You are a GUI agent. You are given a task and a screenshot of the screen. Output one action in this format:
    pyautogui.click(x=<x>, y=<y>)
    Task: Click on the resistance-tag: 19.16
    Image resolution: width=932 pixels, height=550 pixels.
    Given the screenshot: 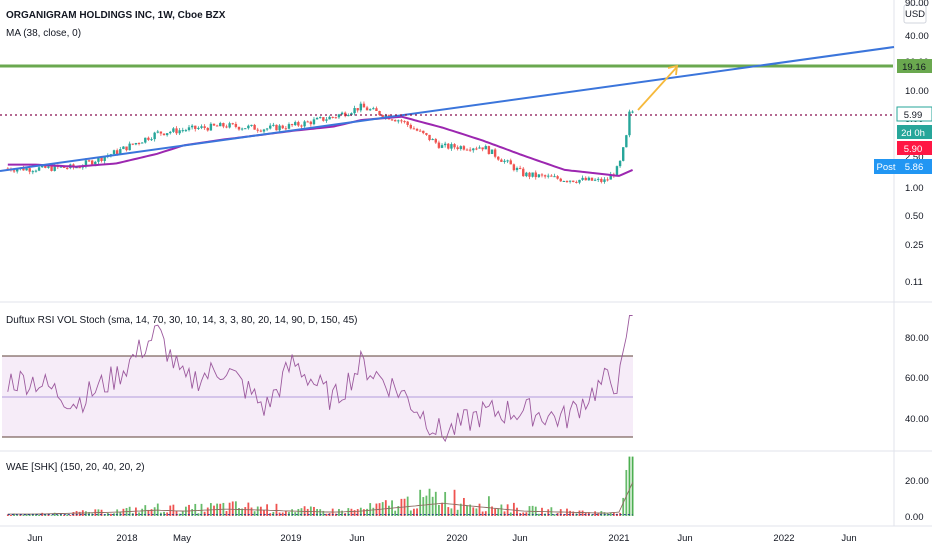 What is the action you would take?
    pyautogui.click(x=914, y=66)
    